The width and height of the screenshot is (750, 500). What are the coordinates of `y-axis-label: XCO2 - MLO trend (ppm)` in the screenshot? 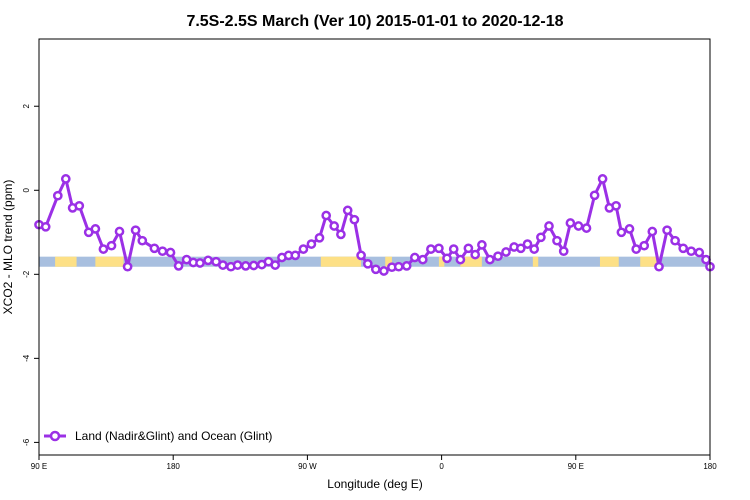 It's located at (8, 247).